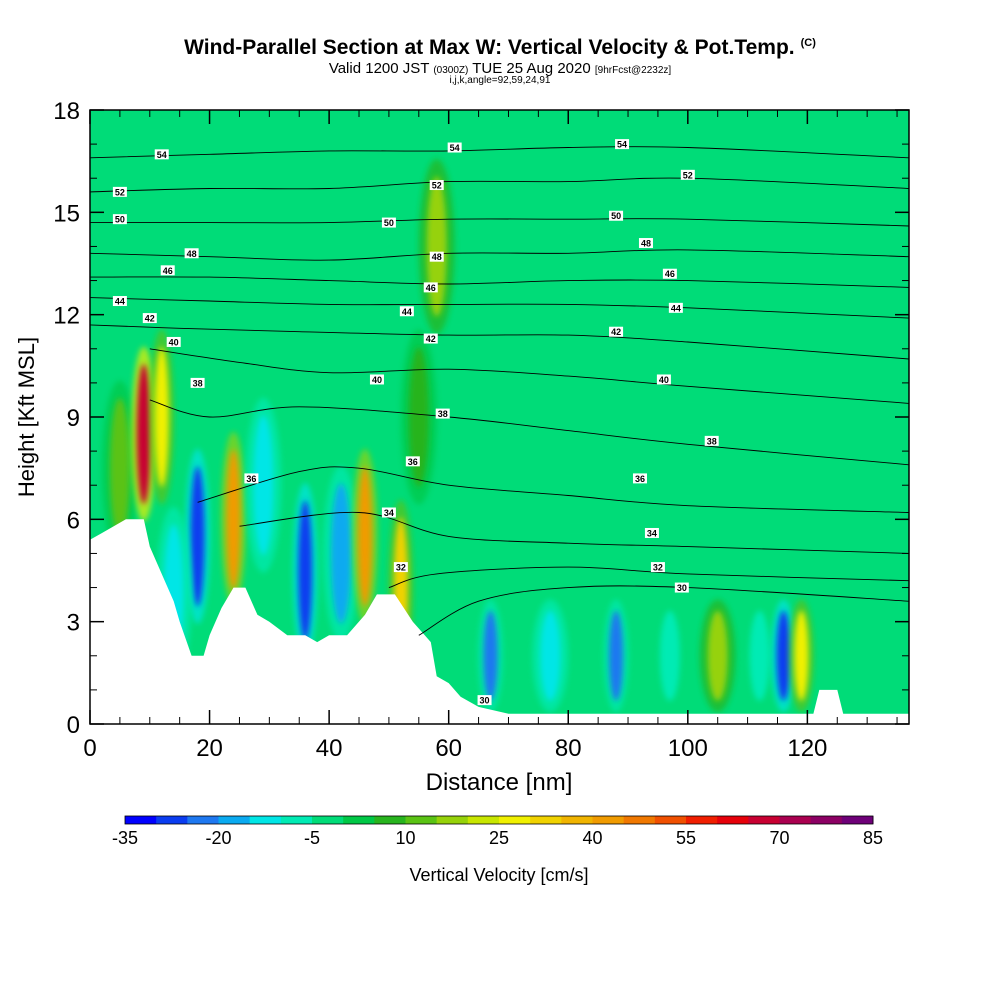 The width and height of the screenshot is (1000, 1000). I want to click on y-tick-label: 3, so click(73, 623).